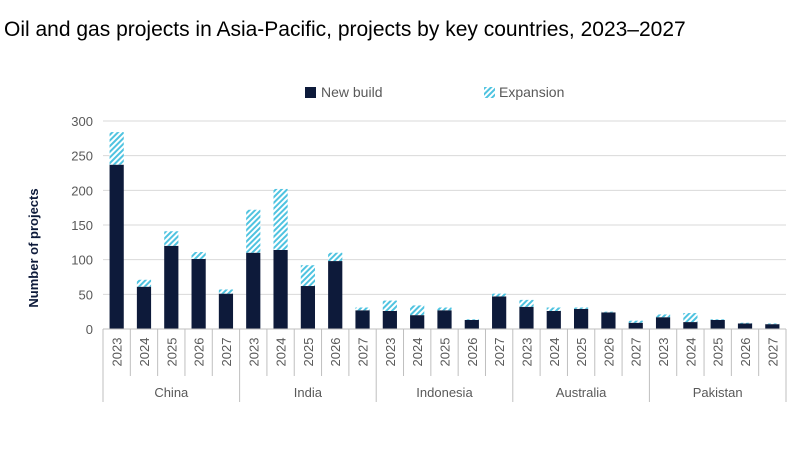  What do you see at coordinates (308, 392) in the screenshot?
I see `x-group-label: India` at bounding box center [308, 392].